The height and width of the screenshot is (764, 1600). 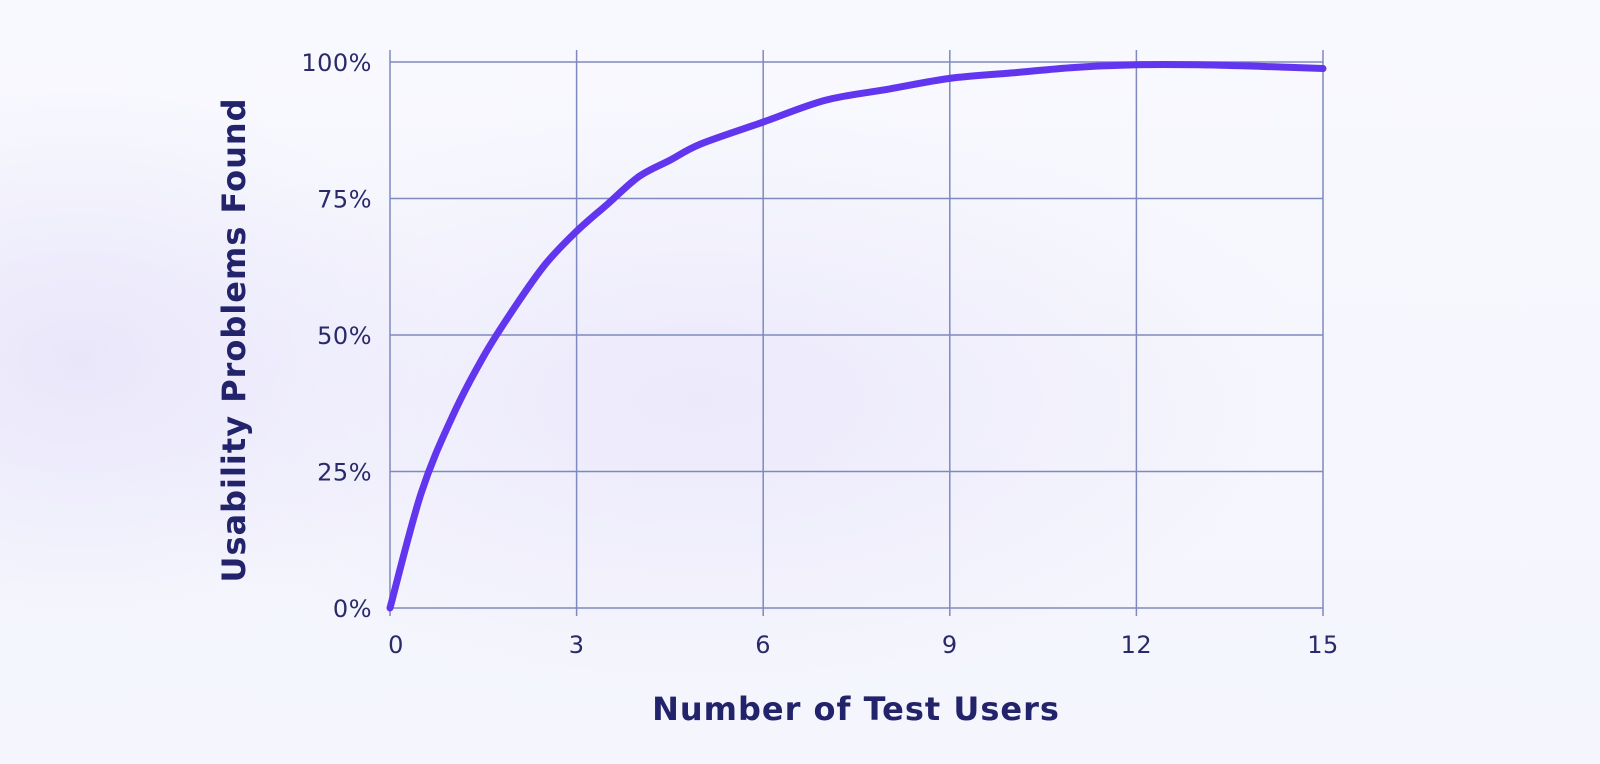 What do you see at coordinates (396, 645) in the screenshot?
I see `x-tick-label: 0` at bounding box center [396, 645].